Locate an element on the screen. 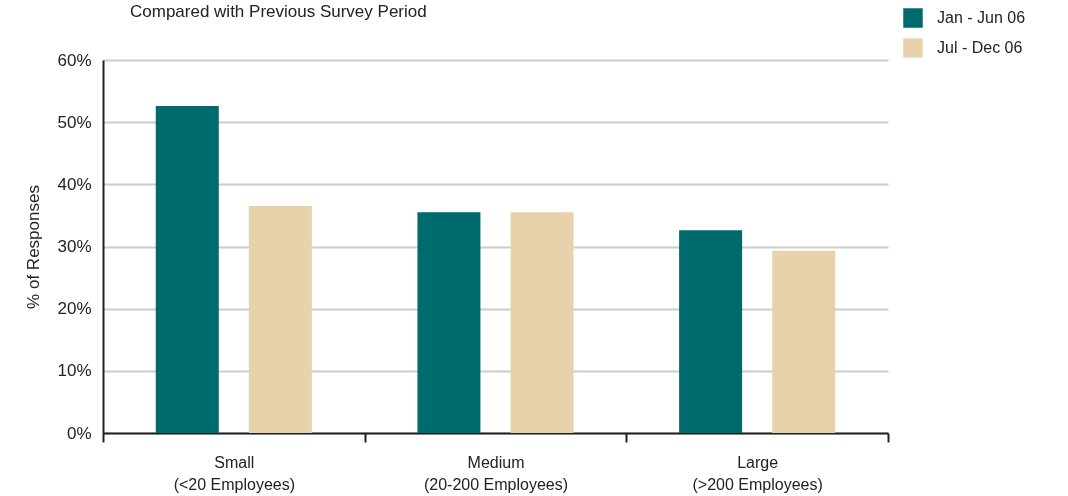 Image resolution: width=1068 pixels, height=496 pixels. x-tick-label: Medium (20-200 Employees) is located at coordinates (496, 473).